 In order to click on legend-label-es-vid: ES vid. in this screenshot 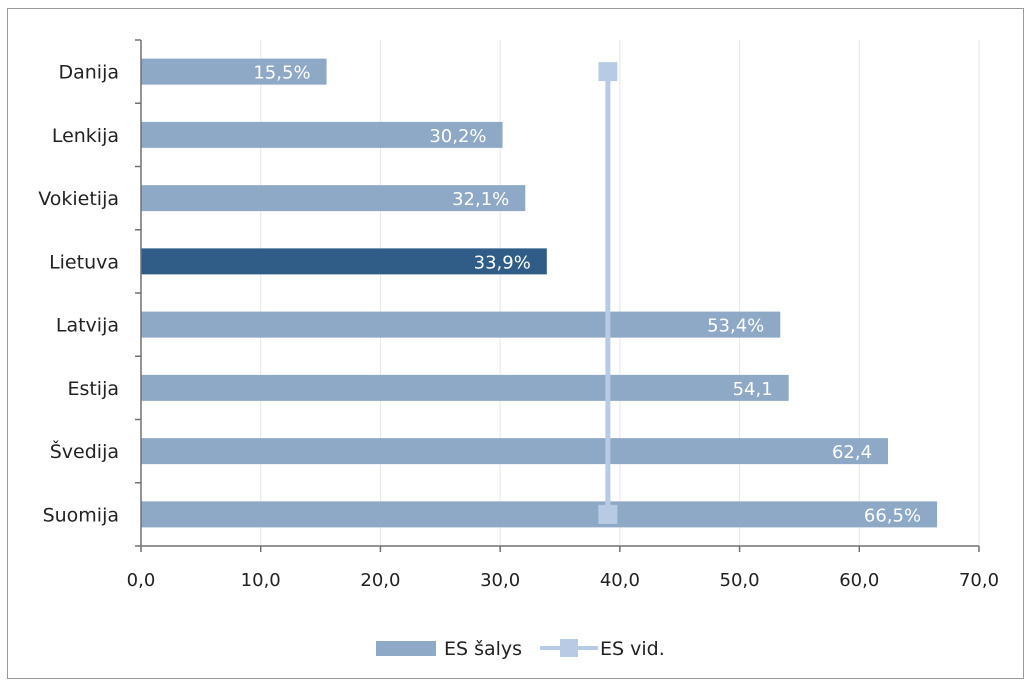, I will do `click(632, 649)`.